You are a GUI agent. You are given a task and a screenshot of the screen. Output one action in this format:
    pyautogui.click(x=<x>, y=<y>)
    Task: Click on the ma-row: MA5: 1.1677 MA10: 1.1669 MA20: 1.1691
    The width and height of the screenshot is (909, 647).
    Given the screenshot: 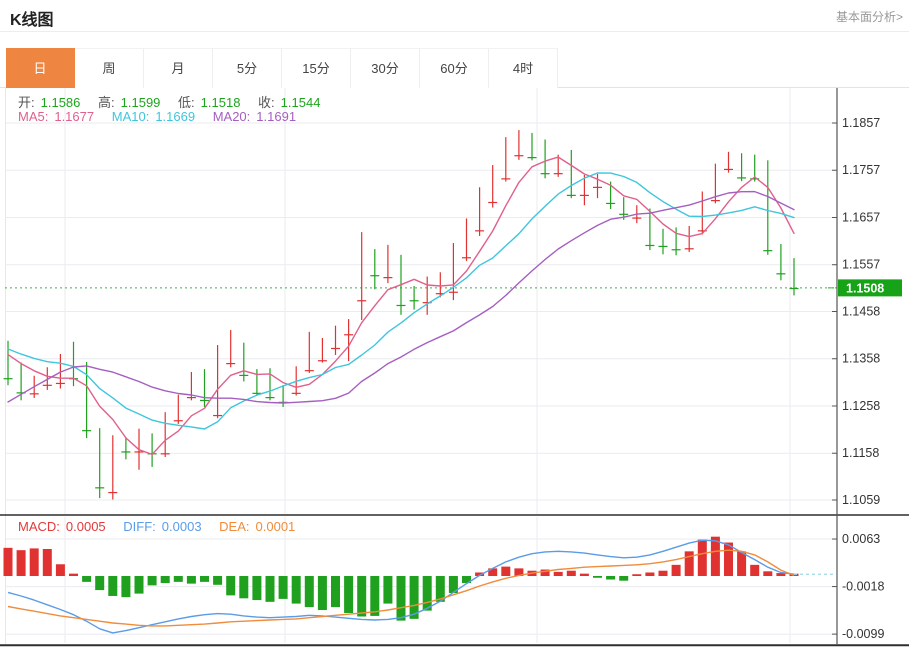 What is the action you would take?
    pyautogui.click(x=160, y=116)
    